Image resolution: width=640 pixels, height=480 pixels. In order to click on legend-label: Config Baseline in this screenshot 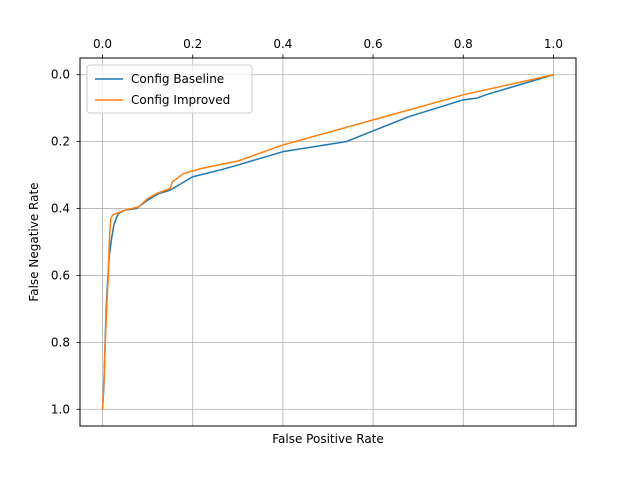, I will do `click(177, 79)`.